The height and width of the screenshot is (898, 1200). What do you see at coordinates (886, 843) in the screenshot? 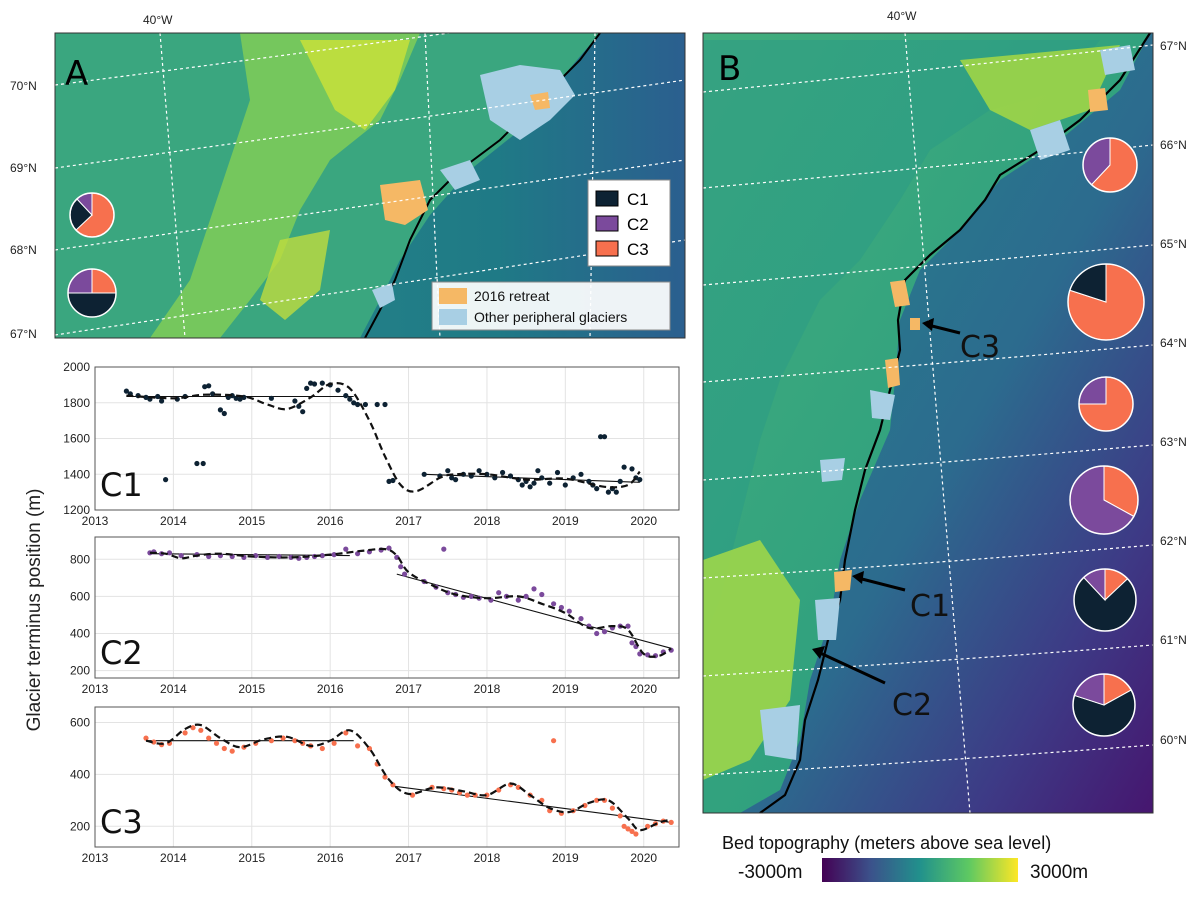
I see `colorbar-title: Bed topography (meters above sea level)` at bounding box center [886, 843].